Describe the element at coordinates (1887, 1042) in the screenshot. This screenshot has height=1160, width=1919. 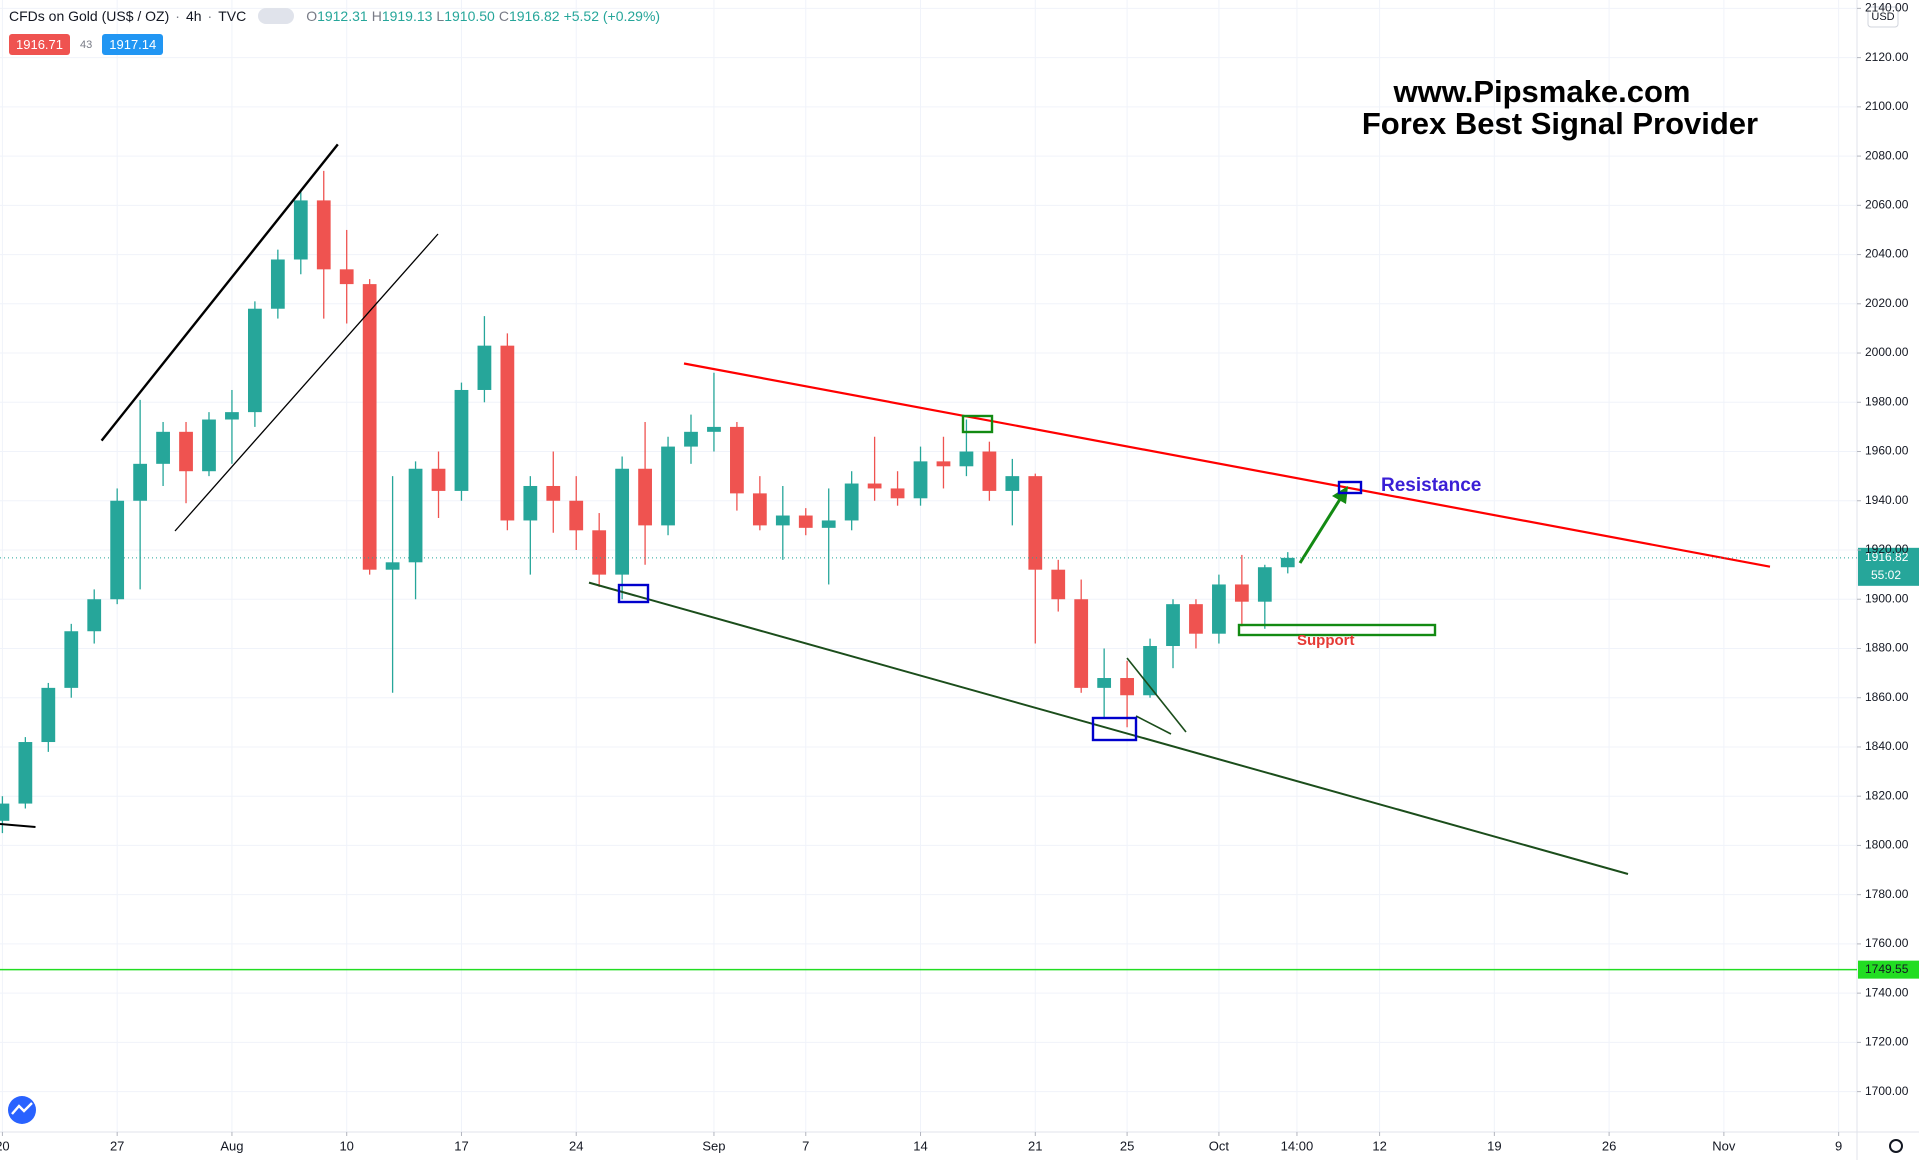
I see `y-tick-label: 1720.00` at that location.